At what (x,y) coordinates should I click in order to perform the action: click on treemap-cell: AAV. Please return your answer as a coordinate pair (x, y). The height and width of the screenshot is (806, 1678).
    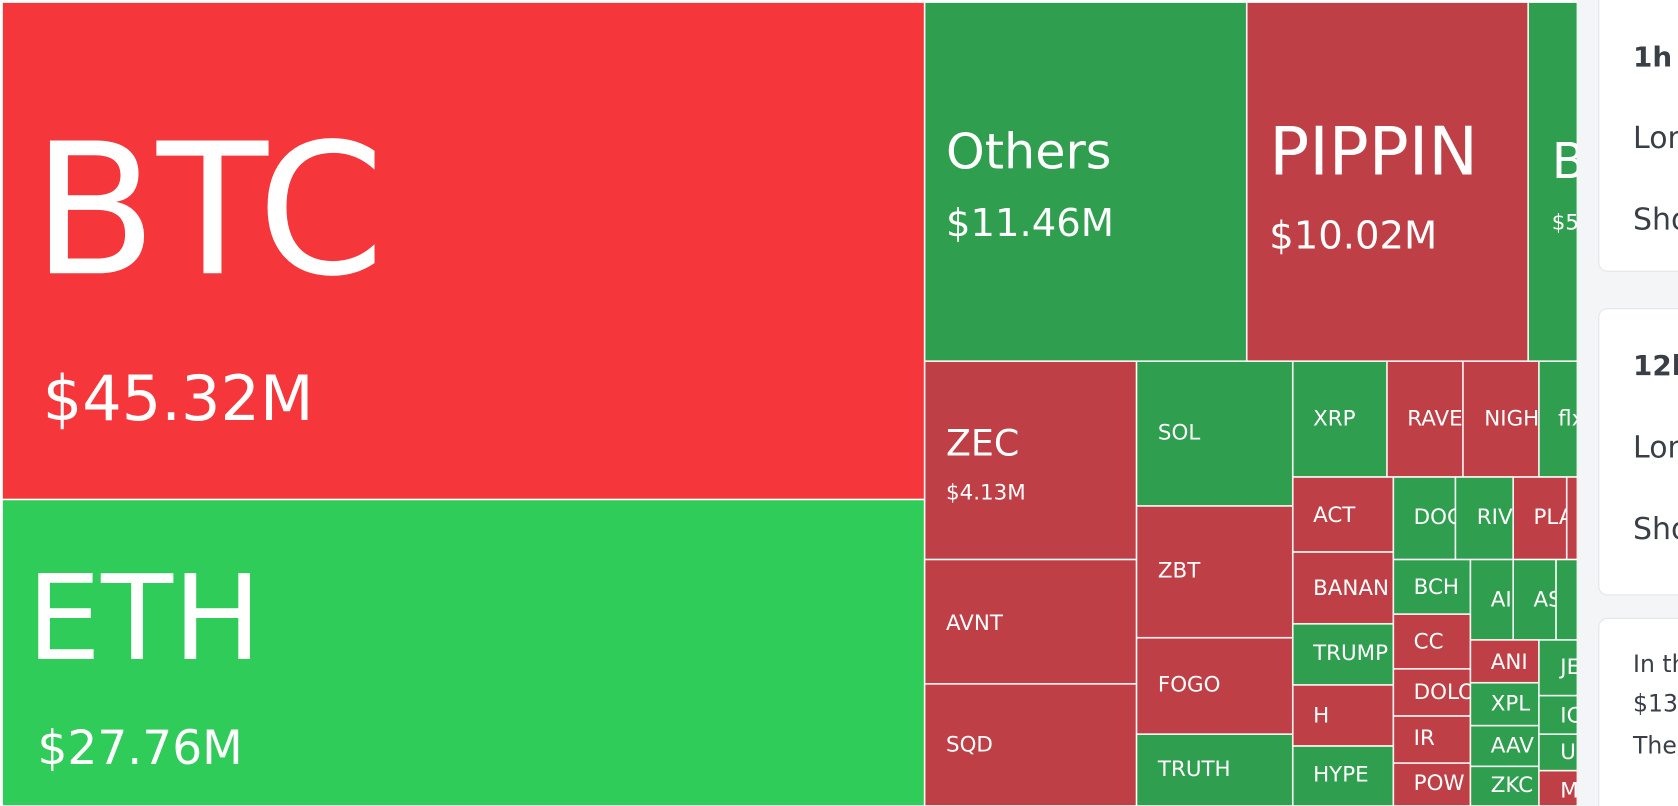
    Looking at the image, I should click on (1504, 746).